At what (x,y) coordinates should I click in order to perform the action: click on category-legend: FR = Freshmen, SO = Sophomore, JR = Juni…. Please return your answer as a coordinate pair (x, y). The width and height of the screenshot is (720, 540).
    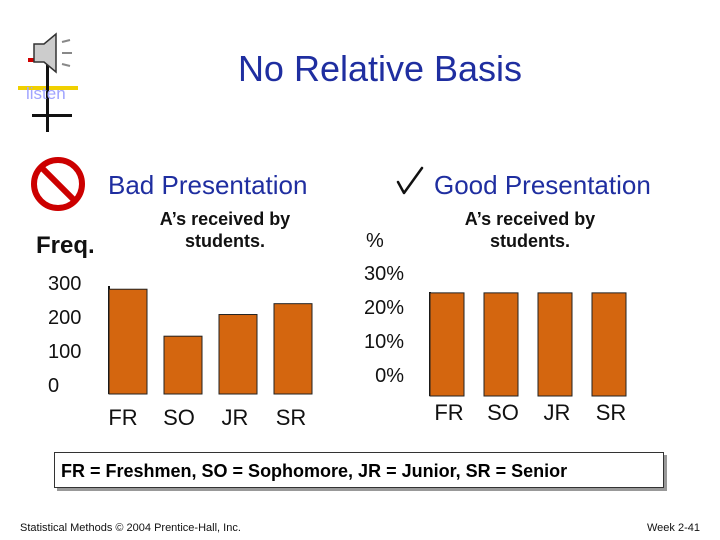
    Looking at the image, I should click on (359, 470).